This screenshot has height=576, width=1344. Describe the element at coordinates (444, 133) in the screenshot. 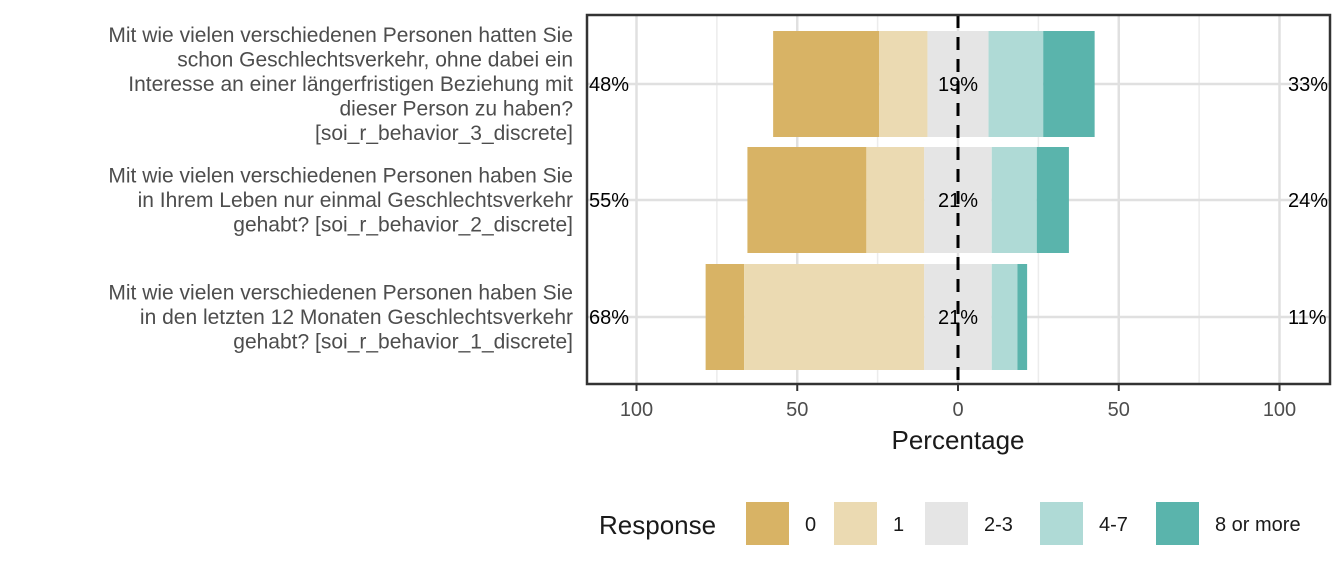

I see `category-label-line: [soi_r_behavior_3_discrete]` at that location.